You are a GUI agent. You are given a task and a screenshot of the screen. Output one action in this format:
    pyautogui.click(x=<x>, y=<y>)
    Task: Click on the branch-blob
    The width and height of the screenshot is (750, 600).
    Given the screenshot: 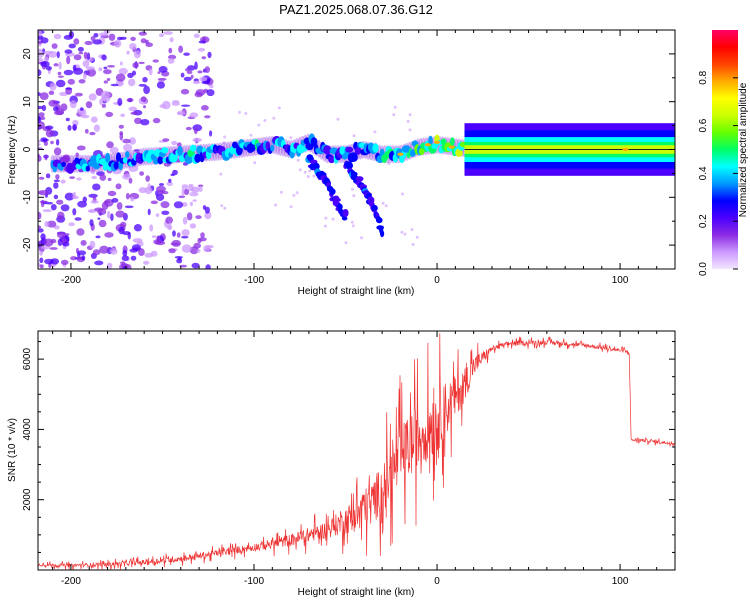 What is the action you would take?
    pyautogui.click(x=349, y=165)
    